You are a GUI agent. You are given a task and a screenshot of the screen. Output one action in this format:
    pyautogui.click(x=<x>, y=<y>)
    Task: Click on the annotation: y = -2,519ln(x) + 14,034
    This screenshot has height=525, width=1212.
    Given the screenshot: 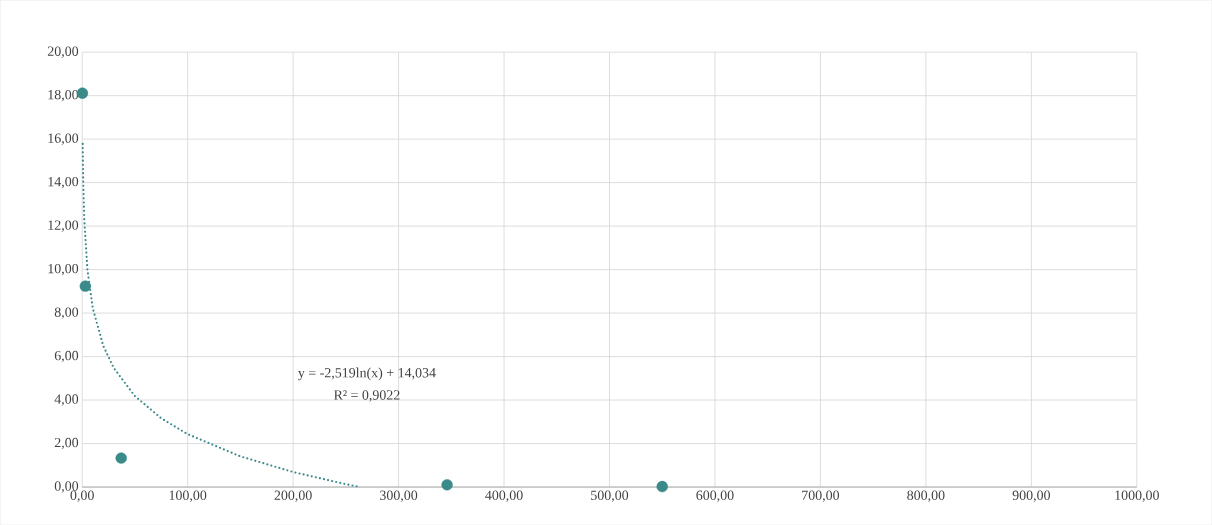 What is the action you would take?
    pyautogui.click(x=367, y=374)
    